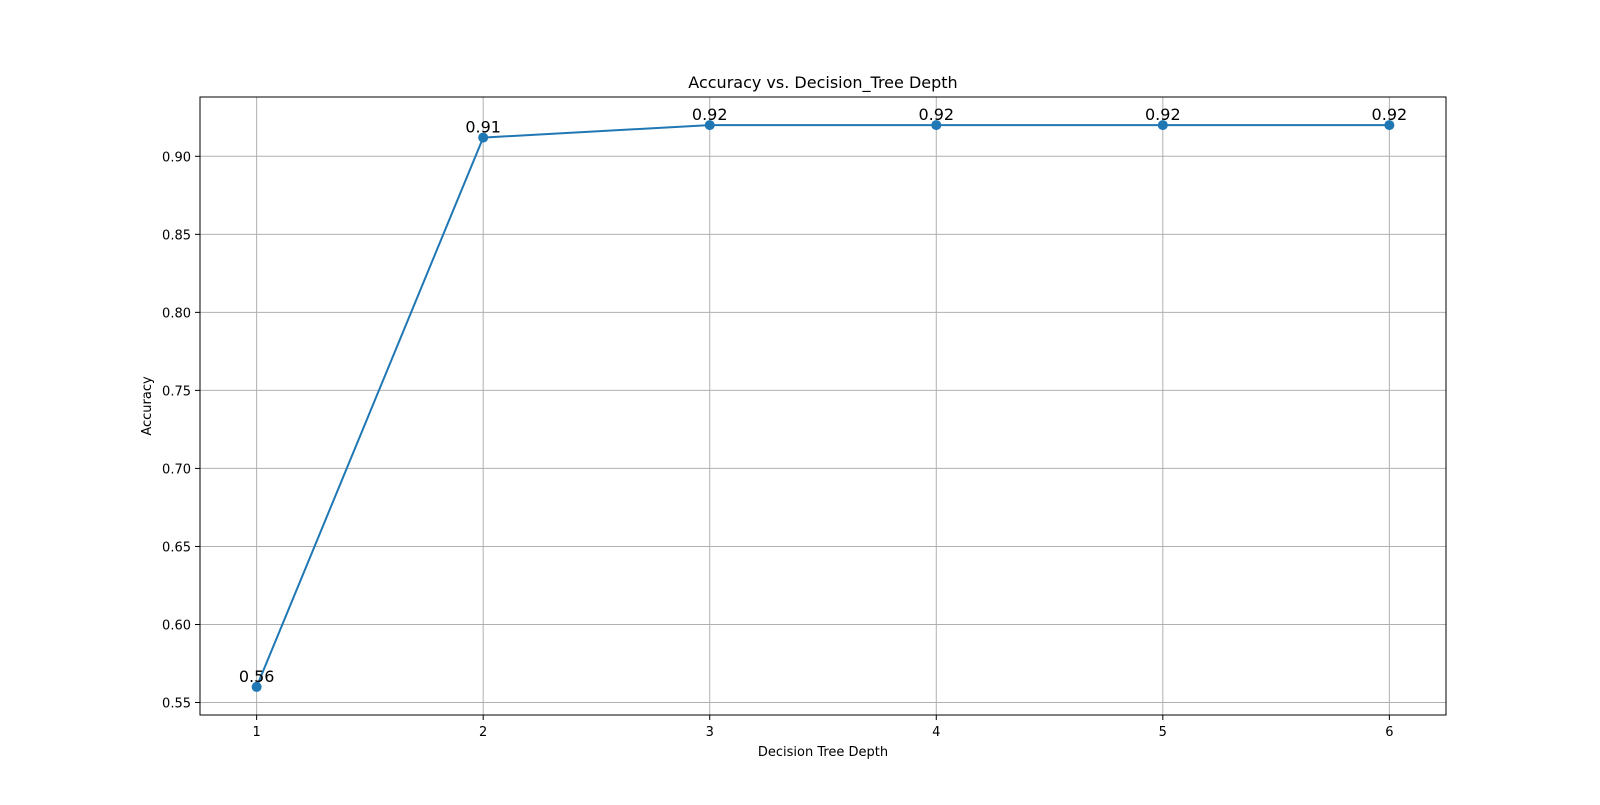 This screenshot has width=1600, height=805. I want to click on x-tick-label: 2, so click(483, 732).